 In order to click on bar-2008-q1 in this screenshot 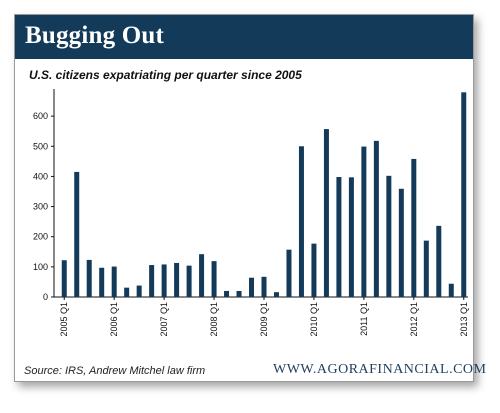, I will do `click(214, 279)`.